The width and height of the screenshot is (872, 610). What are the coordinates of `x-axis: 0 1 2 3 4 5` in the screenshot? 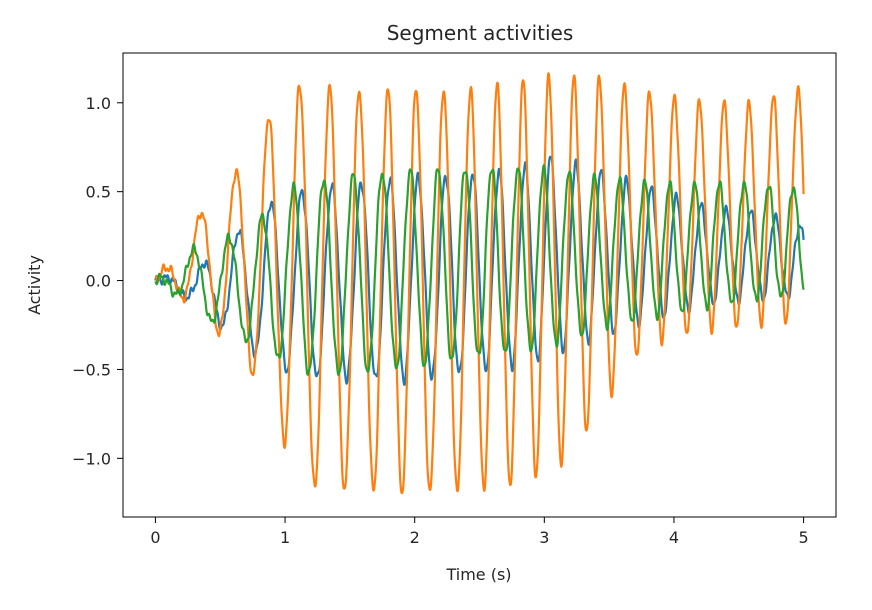 It's located at (479, 532).